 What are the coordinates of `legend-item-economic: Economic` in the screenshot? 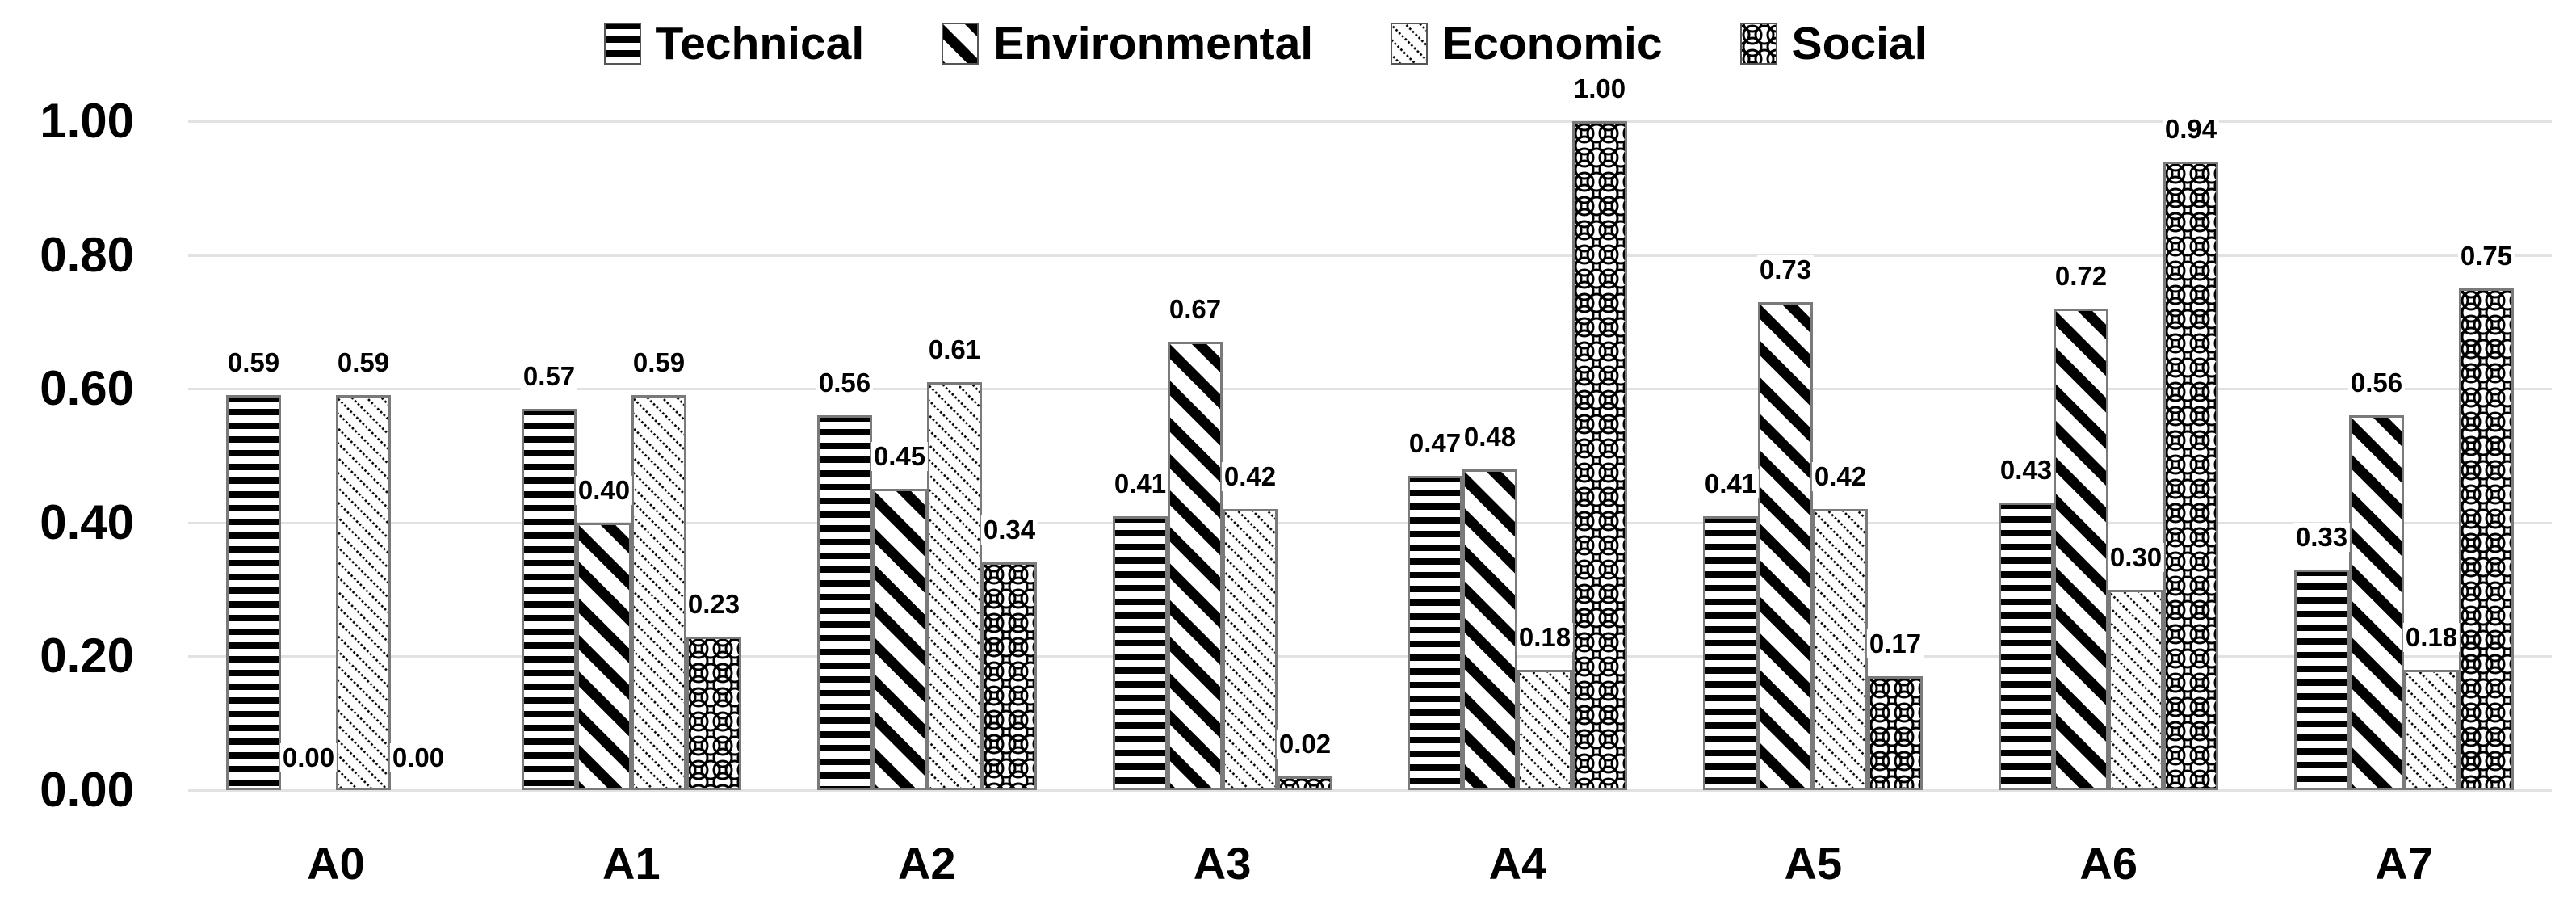 It's located at (1527, 43).